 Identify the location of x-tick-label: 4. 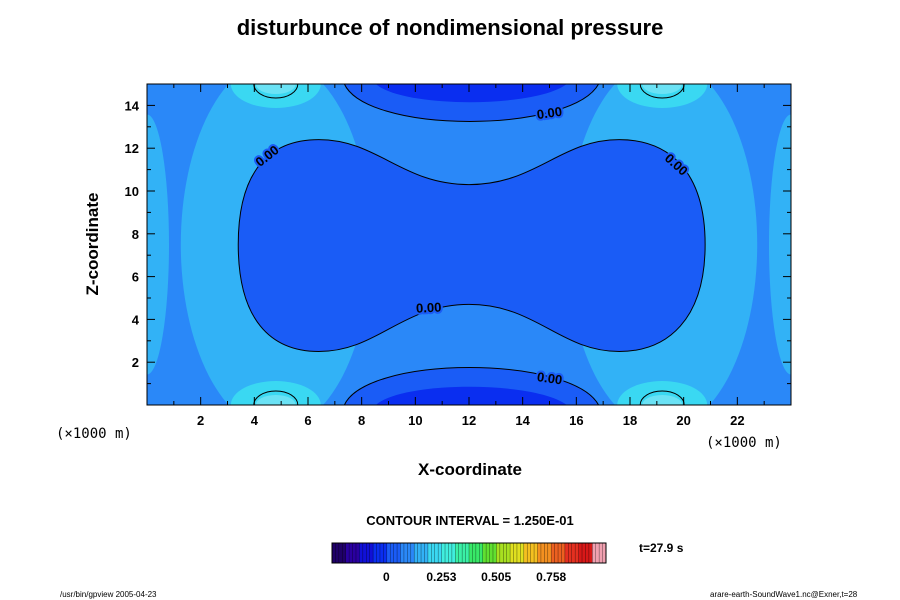
(255, 420).